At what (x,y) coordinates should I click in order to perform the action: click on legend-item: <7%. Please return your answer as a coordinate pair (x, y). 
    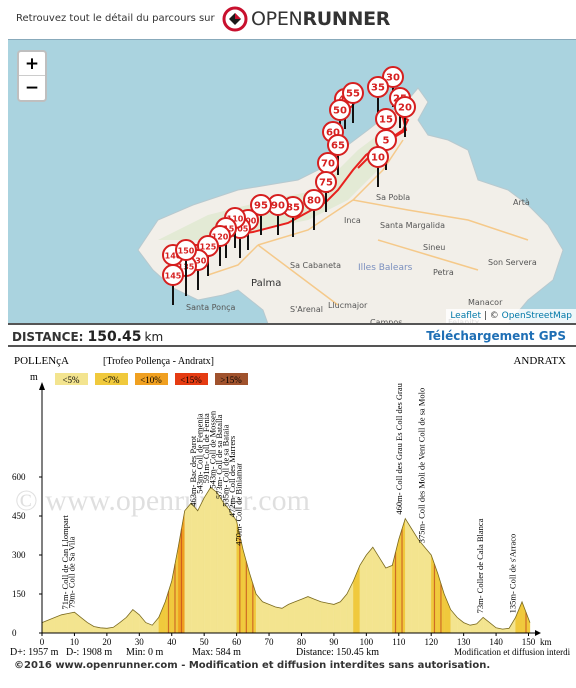
    Looking at the image, I should click on (111, 379).